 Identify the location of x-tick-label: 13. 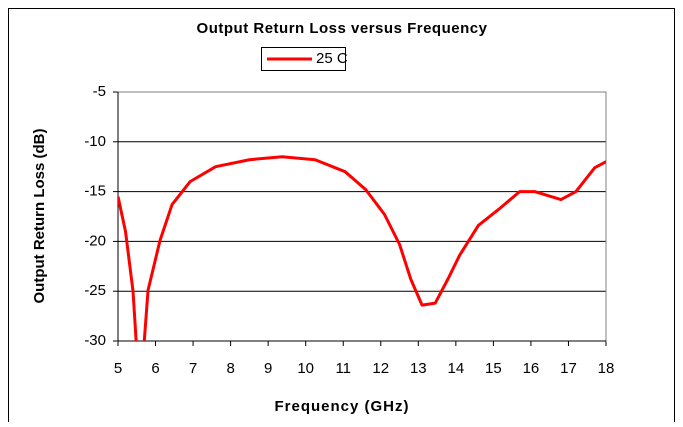
(418, 368).